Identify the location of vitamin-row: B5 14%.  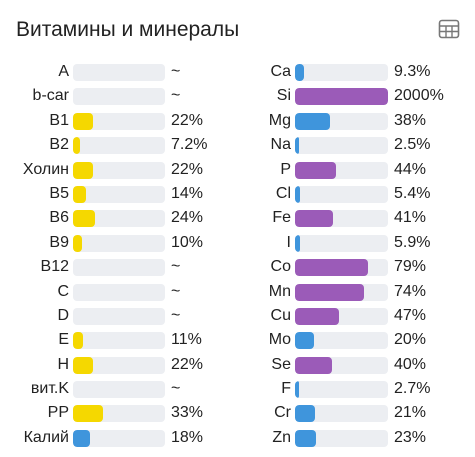
(117, 194).